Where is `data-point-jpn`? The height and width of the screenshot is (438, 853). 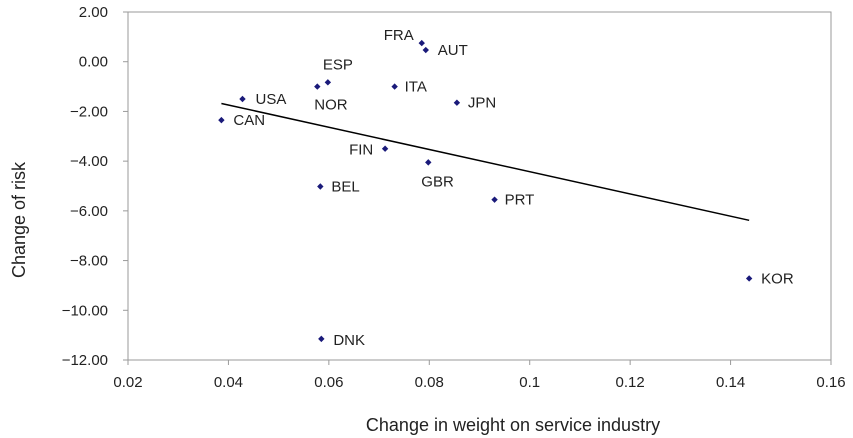 data-point-jpn is located at coordinates (457, 102).